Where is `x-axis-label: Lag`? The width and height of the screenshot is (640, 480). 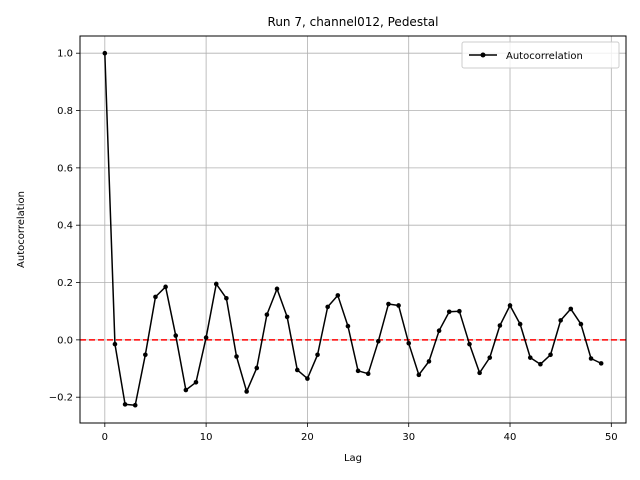 x-axis-label: Lag is located at coordinates (353, 458).